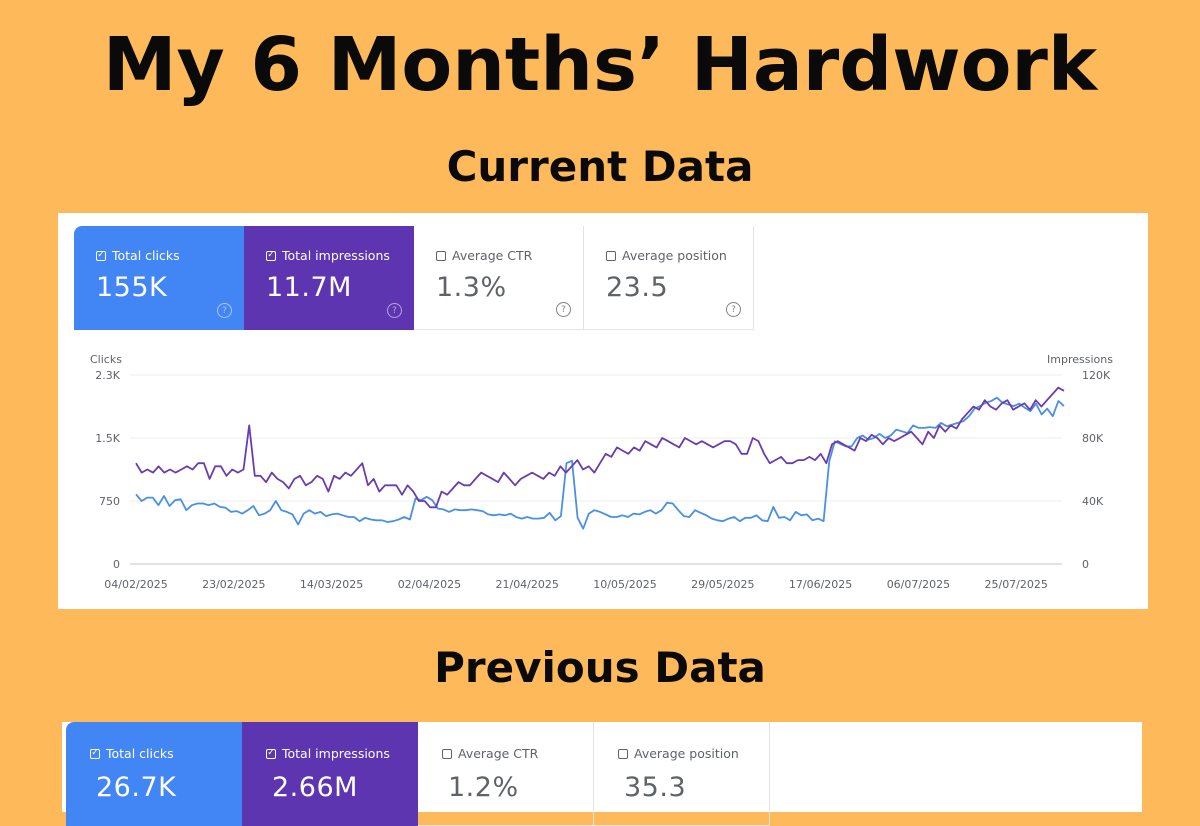 This screenshot has height=826, width=1200. What do you see at coordinates (600, 166) in the screenshot?
I see `current-section-title: Current Data` at bounding box center [600, 166].